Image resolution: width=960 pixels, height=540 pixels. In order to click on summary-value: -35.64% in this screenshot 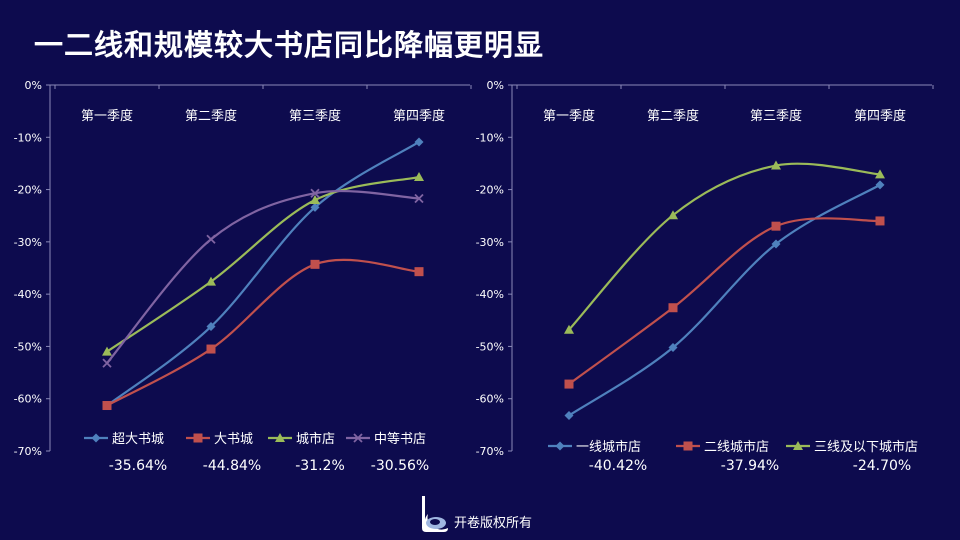, I will do `click(138, 466)`.